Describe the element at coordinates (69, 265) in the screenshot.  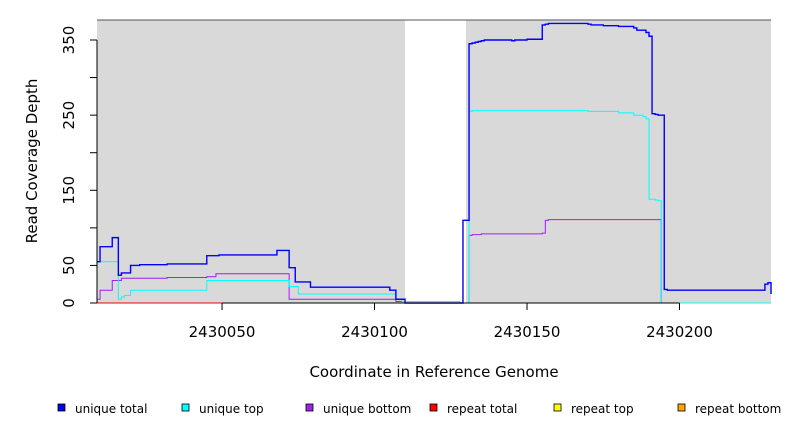
I see `y-tick-label: 50` at that location.